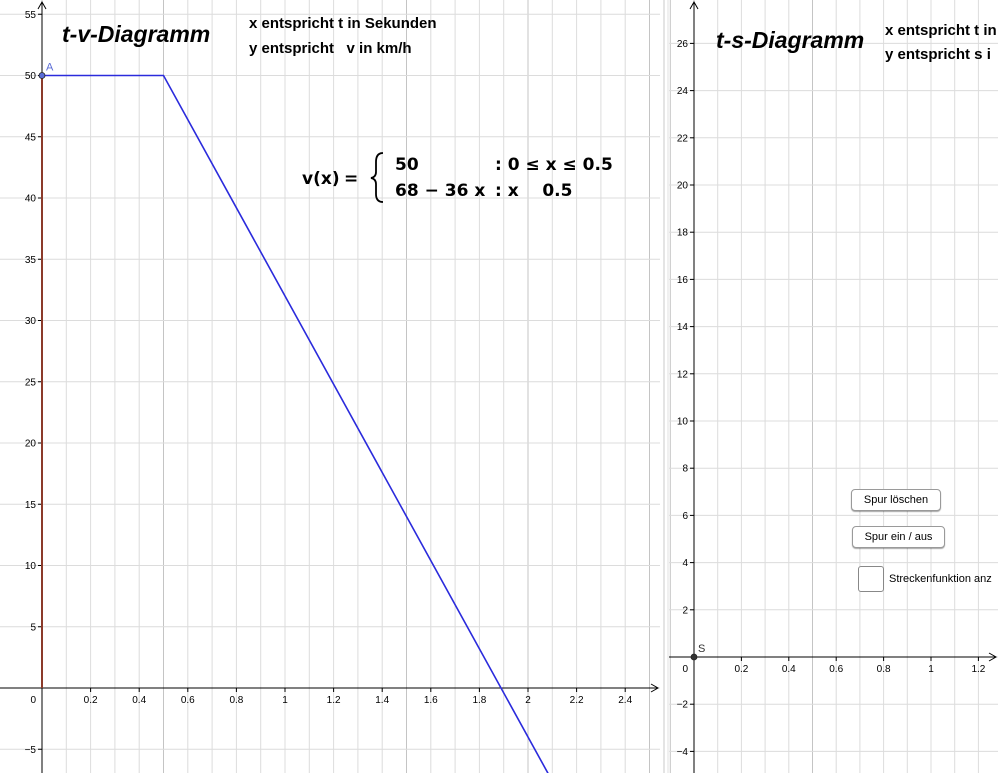 The height and width of the screenshot is (773, 1000). What do you see at coordinates (31, 260) in the screenshot?
I see `tv-y-tick-label: 35` at bounding box center [31, 260].